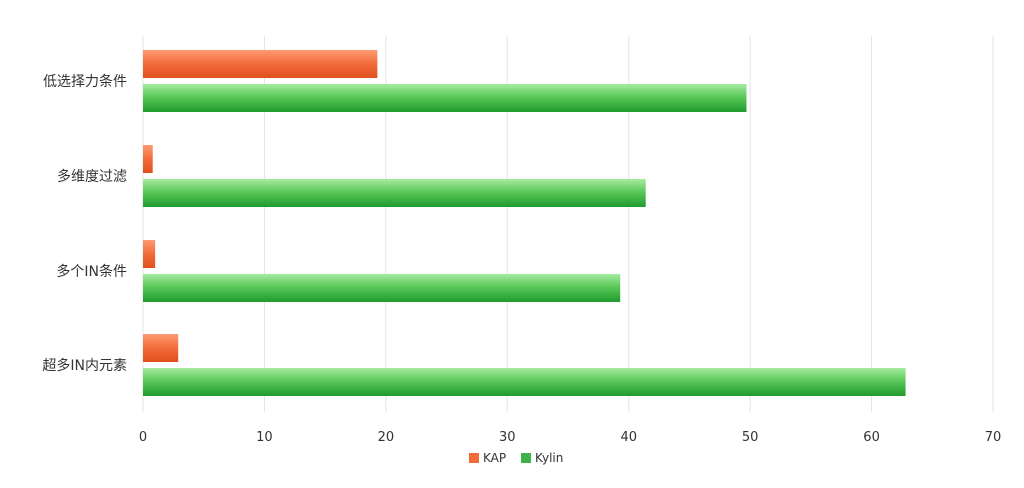  What do you see at coordinates (474, 458) in the screenshot?
I see `legend-swatch-kap` at bounding box center [474, 458].